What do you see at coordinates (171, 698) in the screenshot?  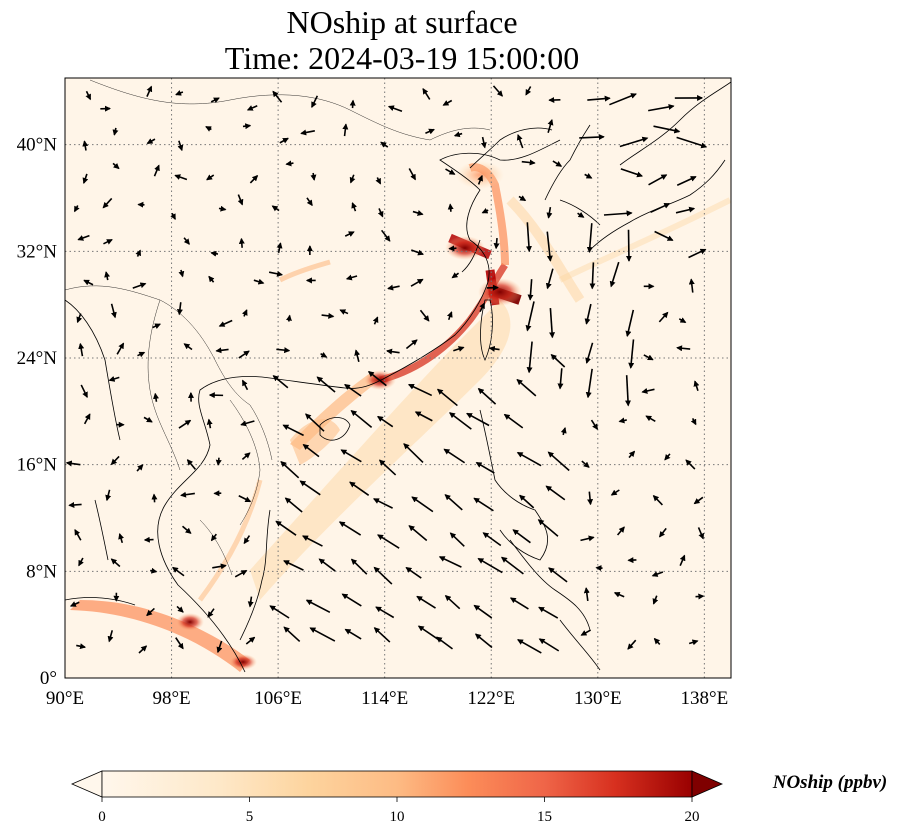 I see `x-tick-label: 98°E` at bounding box center [171, 698].